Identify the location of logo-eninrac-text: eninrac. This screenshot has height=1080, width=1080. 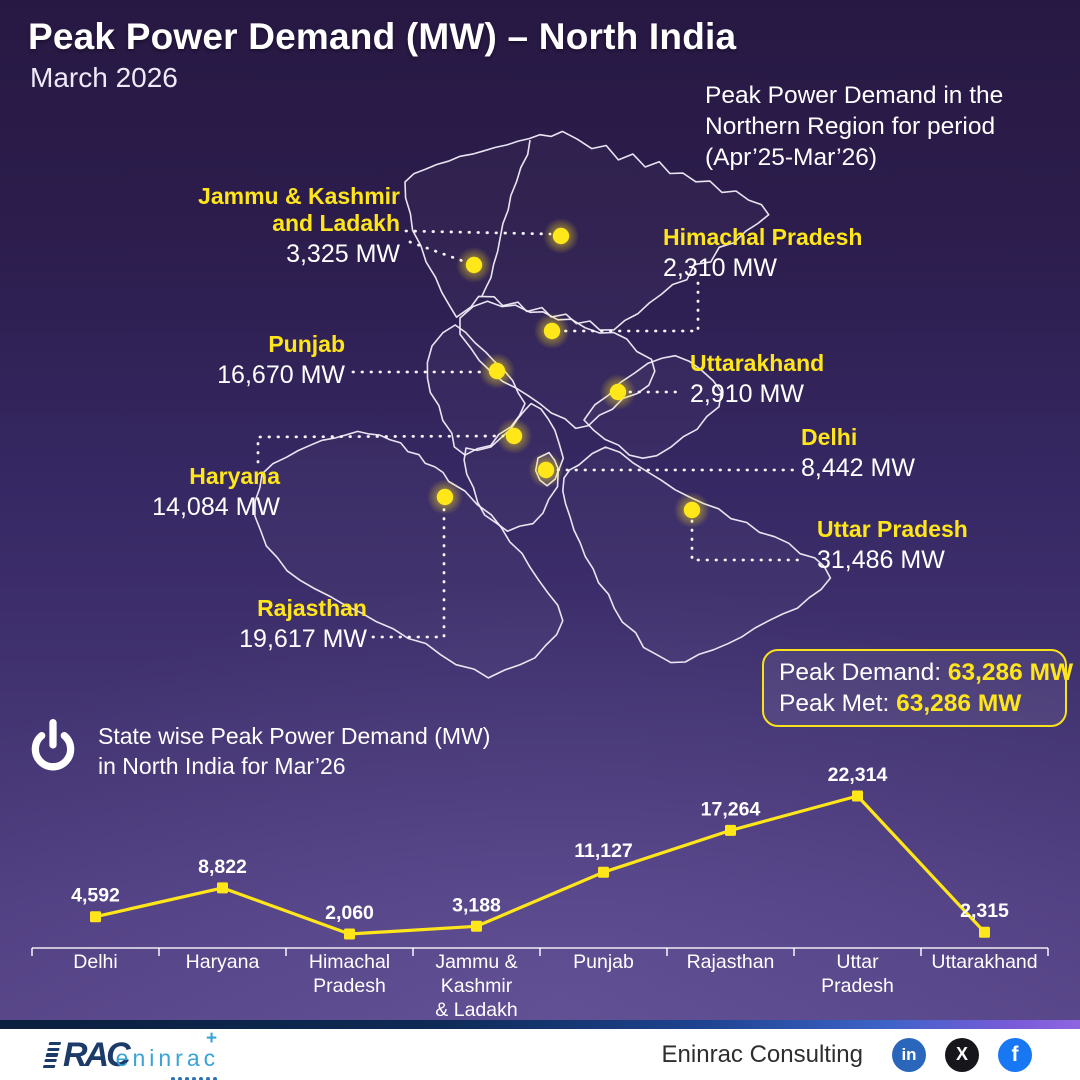
(167, 1057).